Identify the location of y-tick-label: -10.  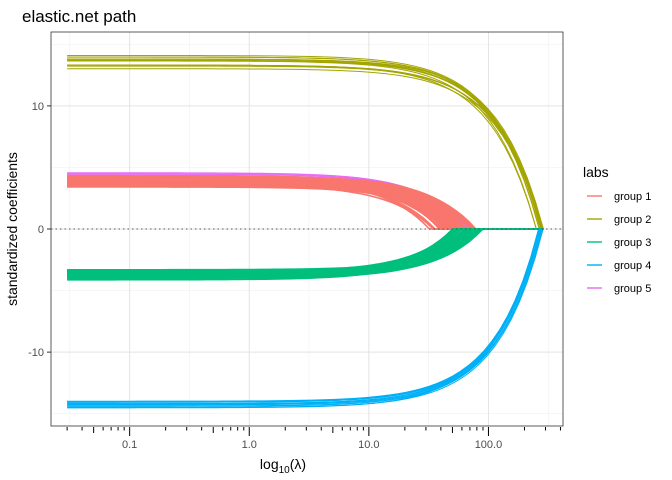
(36, 353).